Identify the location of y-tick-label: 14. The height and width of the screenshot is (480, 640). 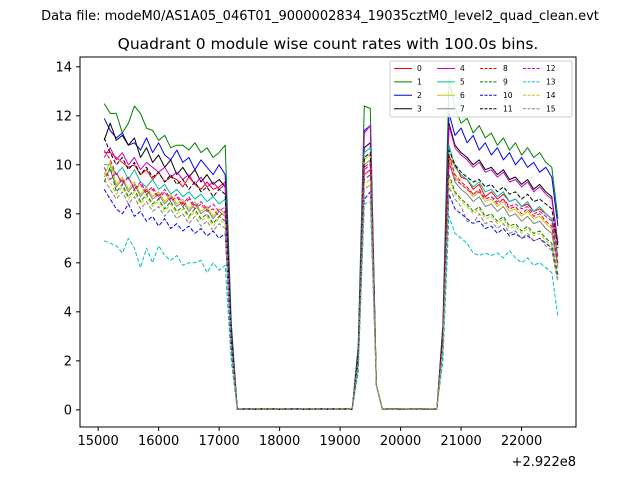
(63, 67).